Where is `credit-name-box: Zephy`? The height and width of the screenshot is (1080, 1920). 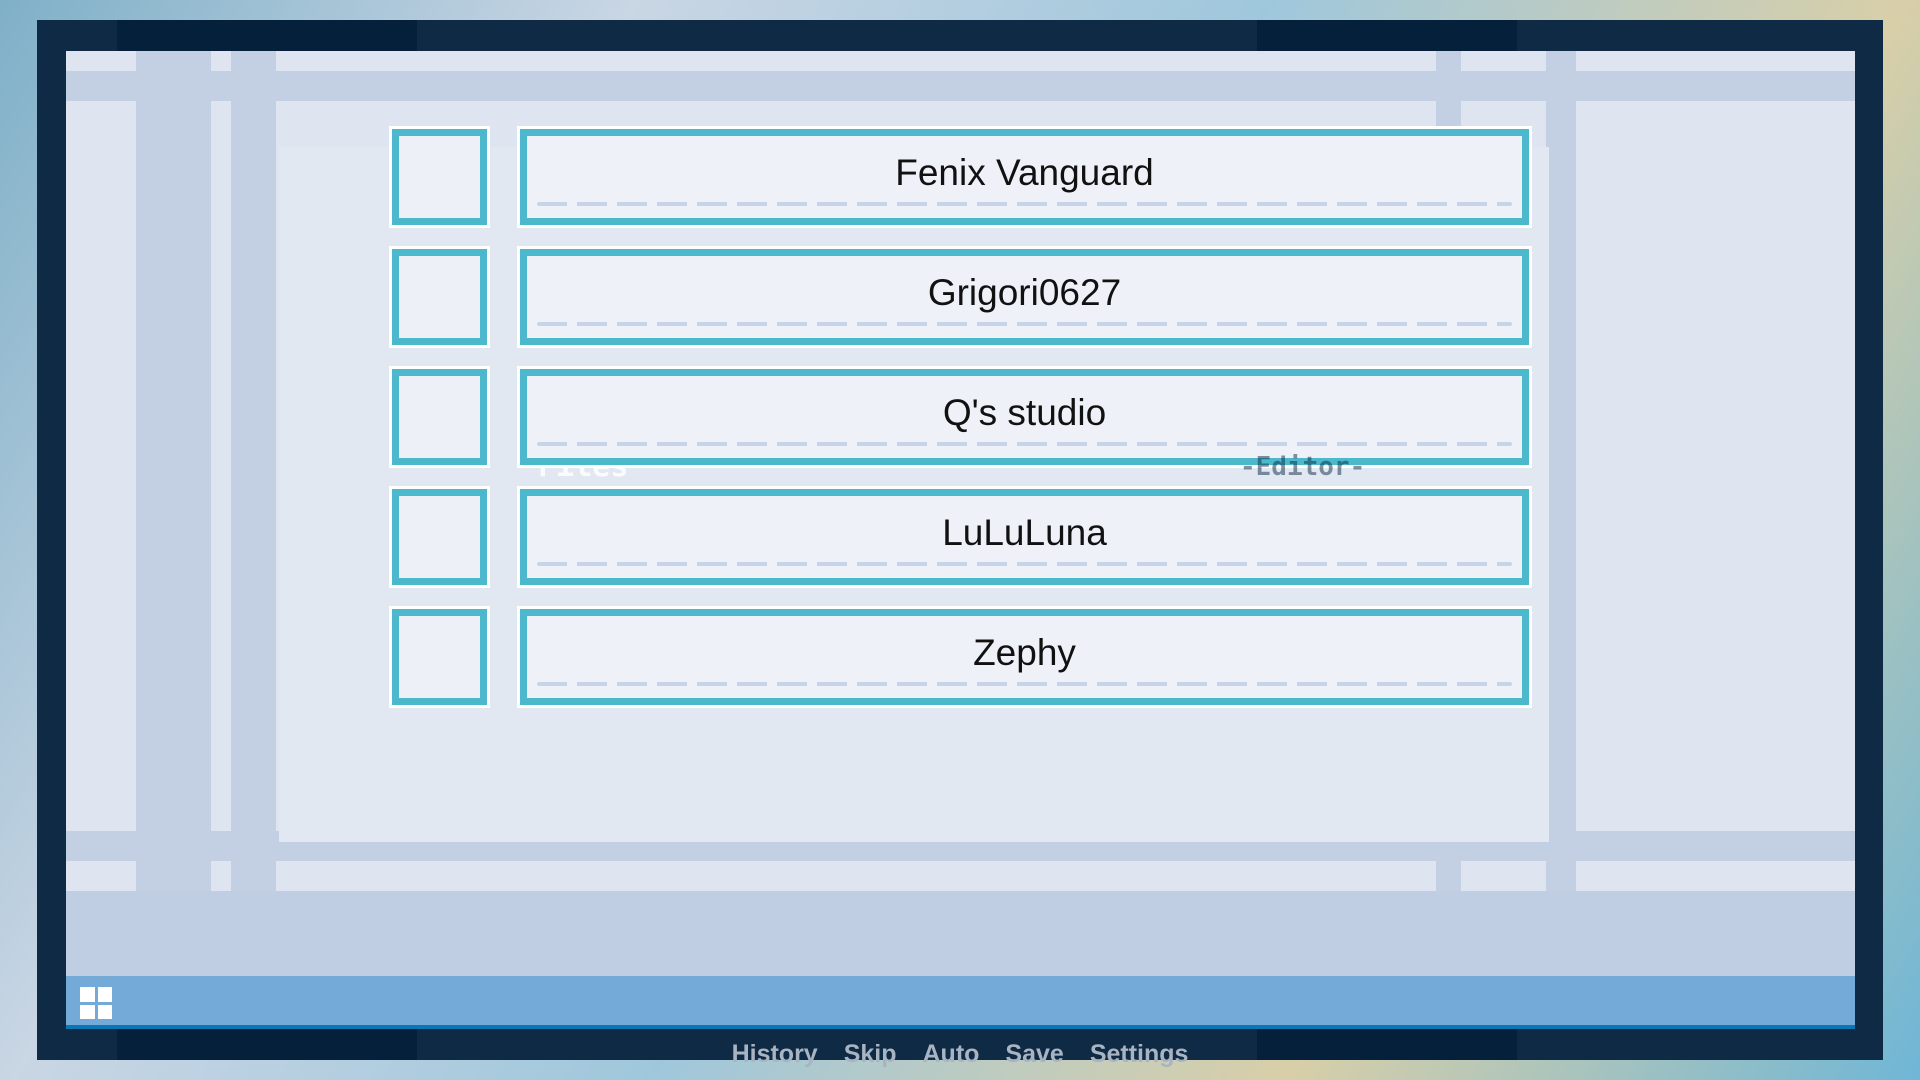 credit-name-box: Zephy is located at coordinates (1024, 657).